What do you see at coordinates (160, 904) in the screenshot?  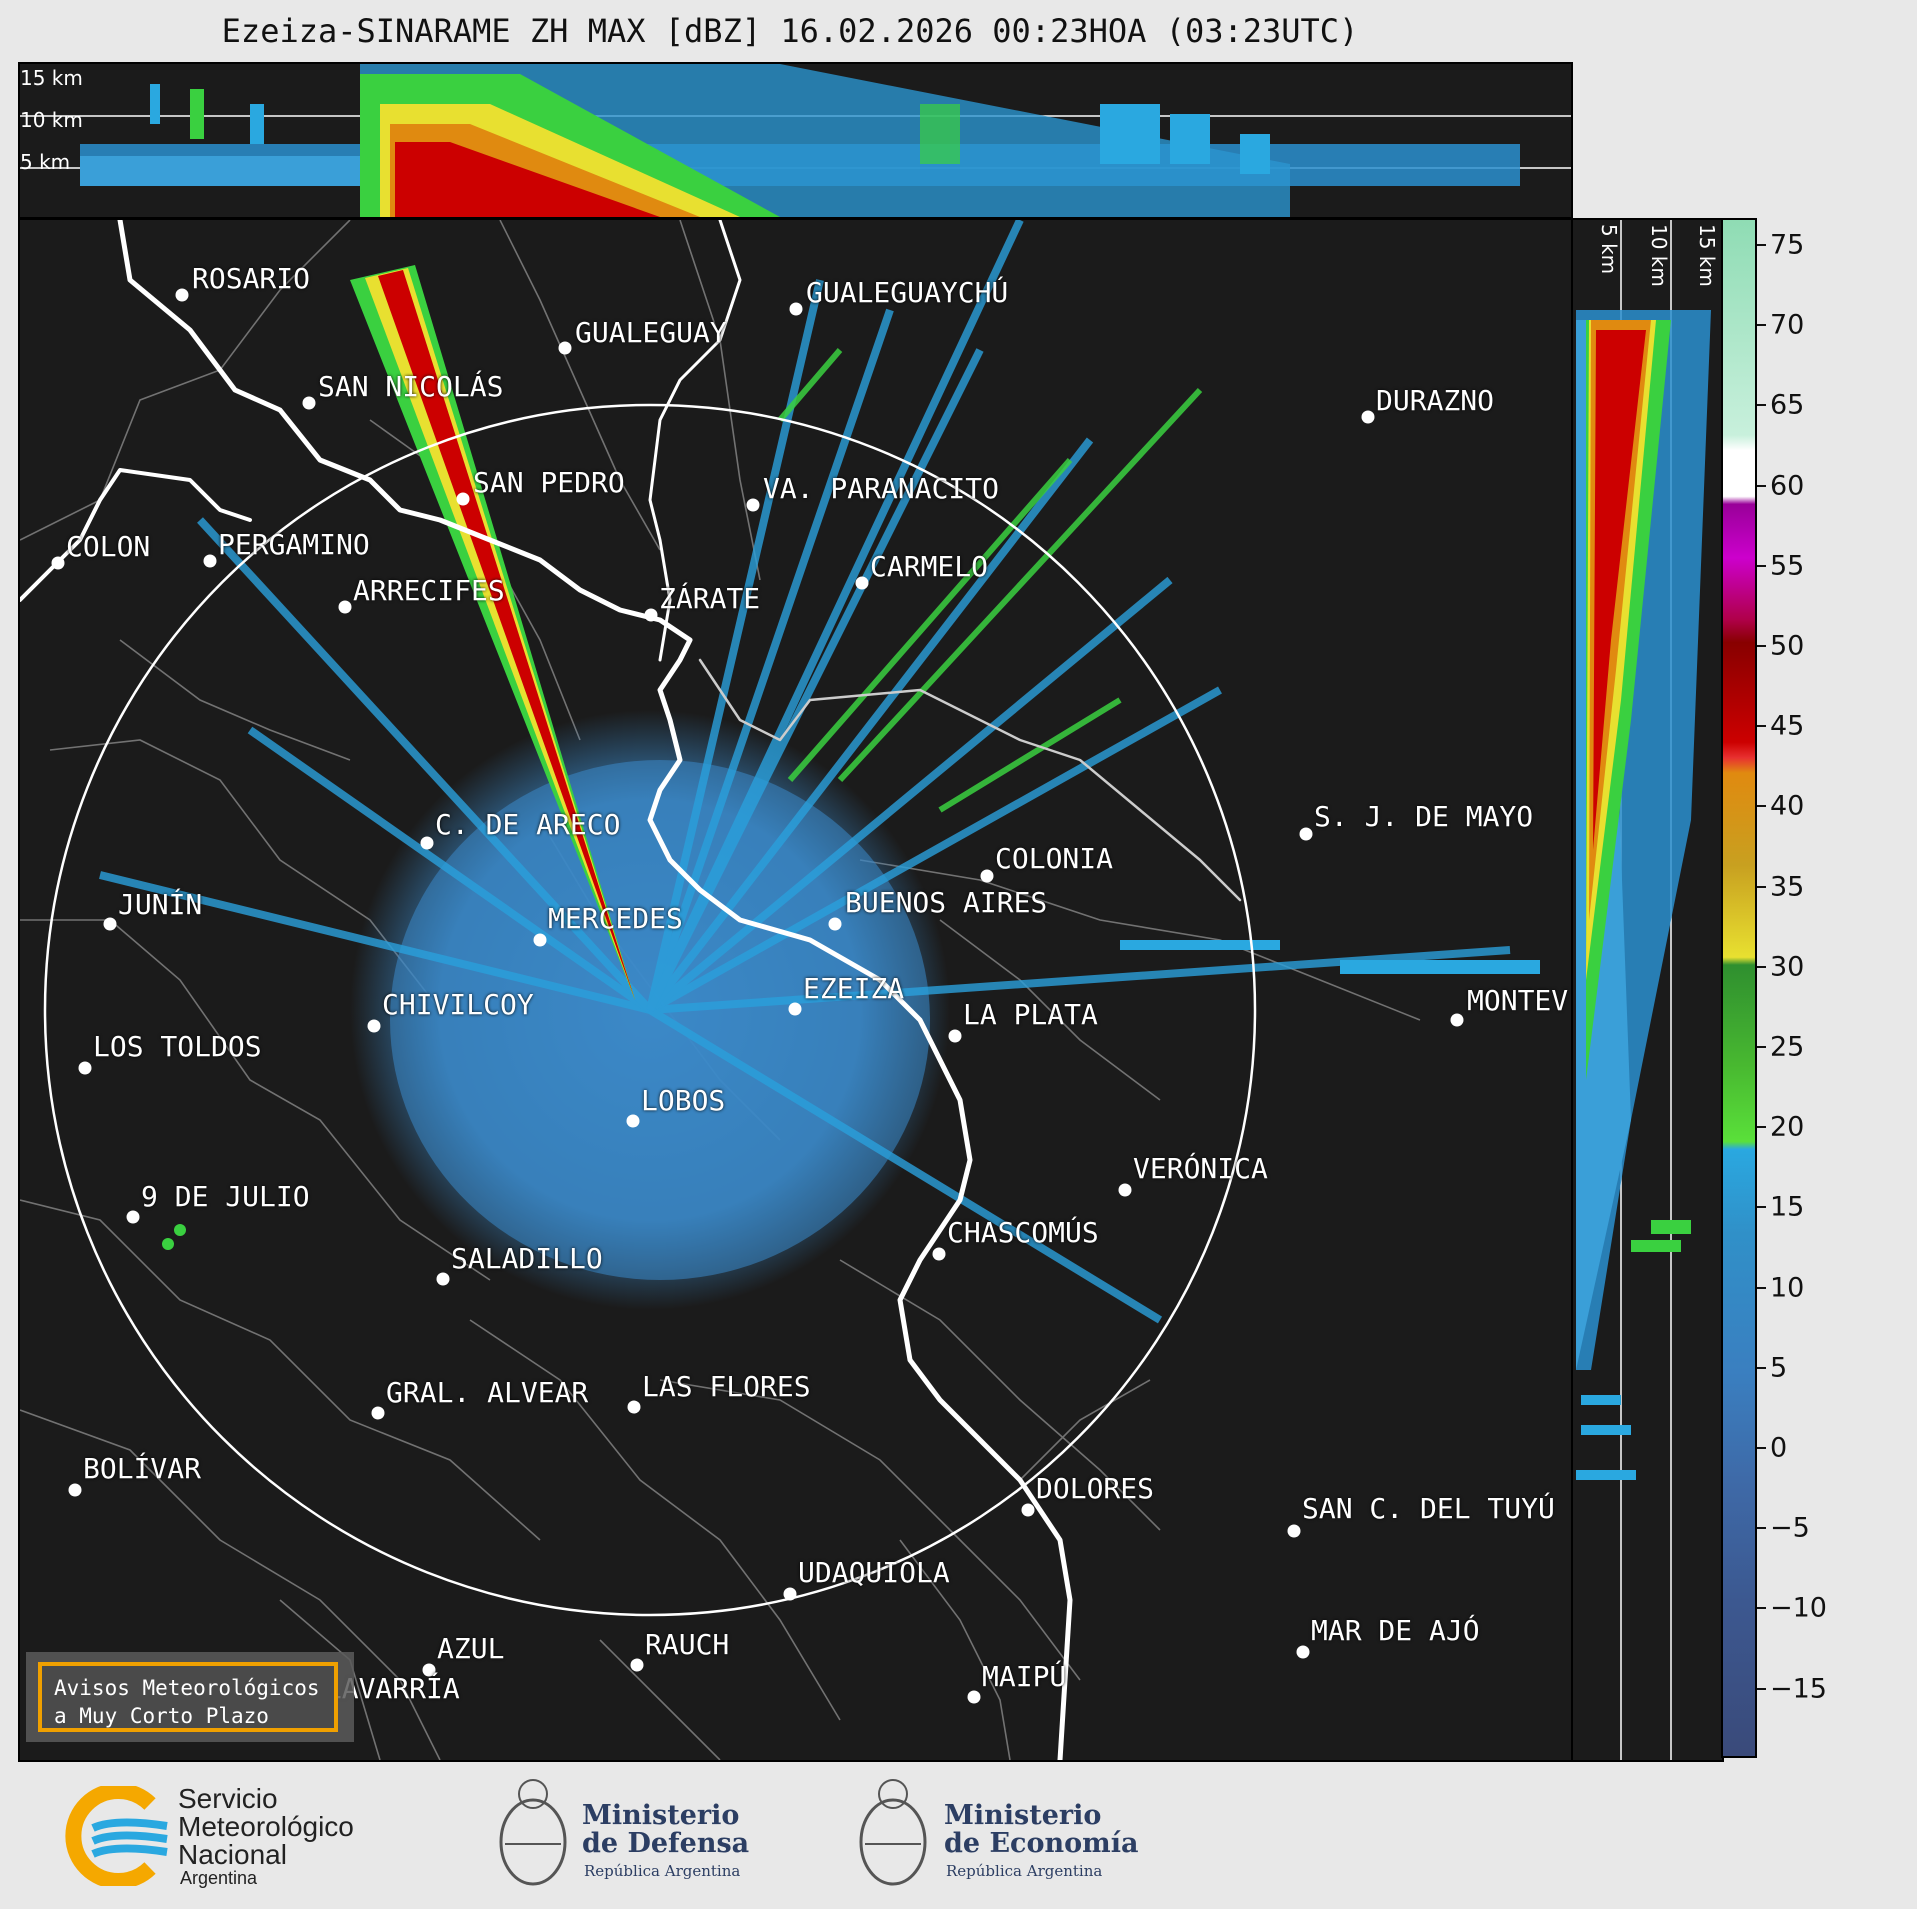 I see `city-label-junin: JUNÍN` at bounding box center [160, 904].